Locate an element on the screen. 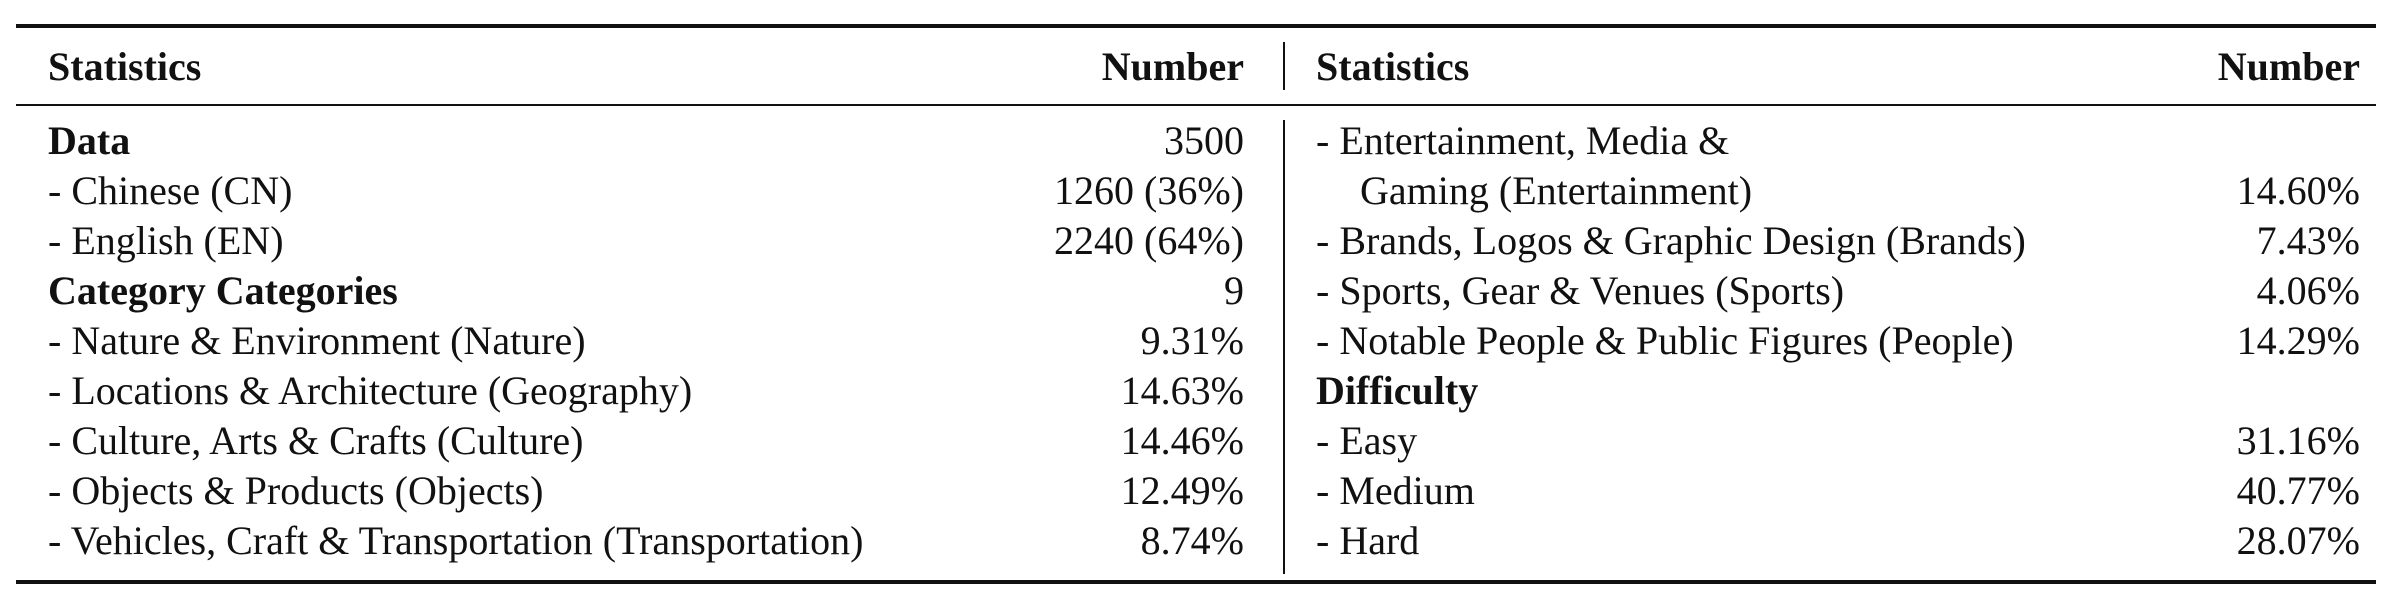  bottom-rule is located at coordinates (1196, 582).